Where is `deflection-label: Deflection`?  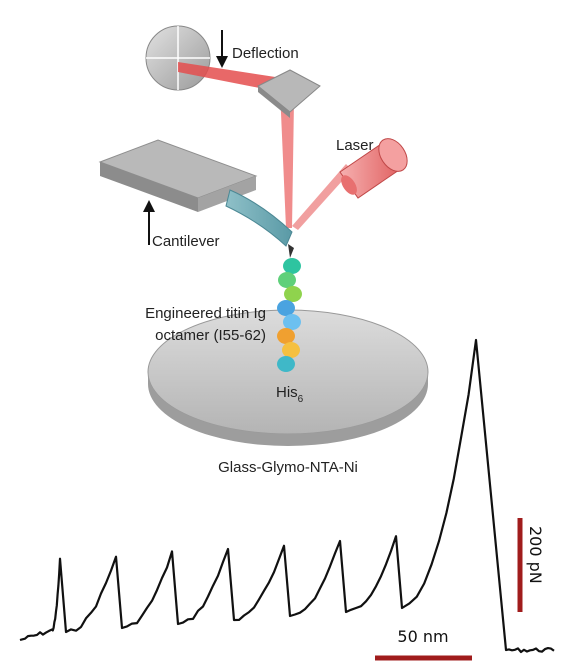
deflection-label: Deflection is located at coordinates (265, 53).